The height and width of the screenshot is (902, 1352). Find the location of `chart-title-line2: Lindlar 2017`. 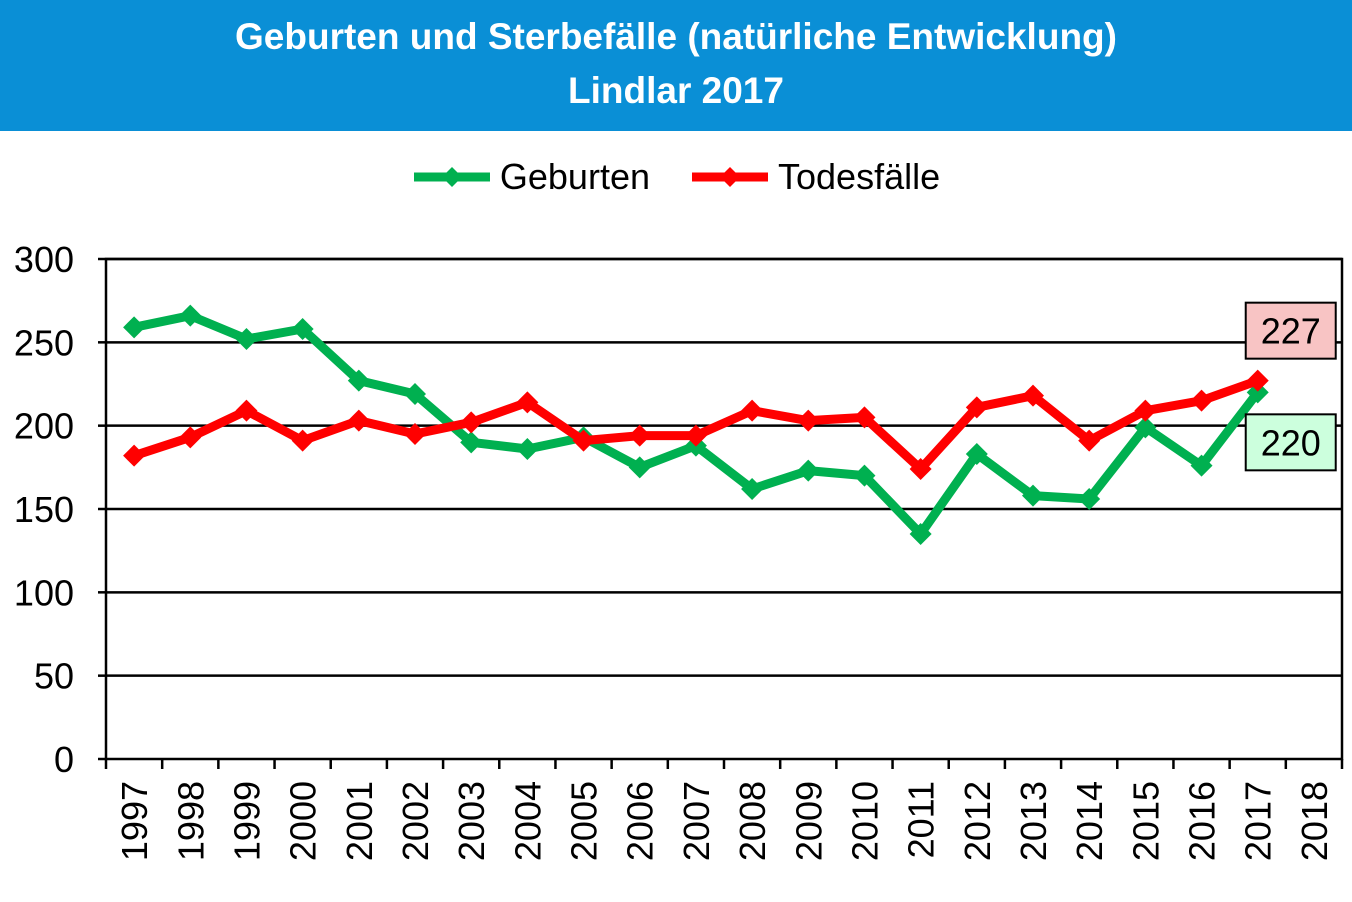

chart-title-line2: Lindlar 2017 is located at coordinates (676, 90).